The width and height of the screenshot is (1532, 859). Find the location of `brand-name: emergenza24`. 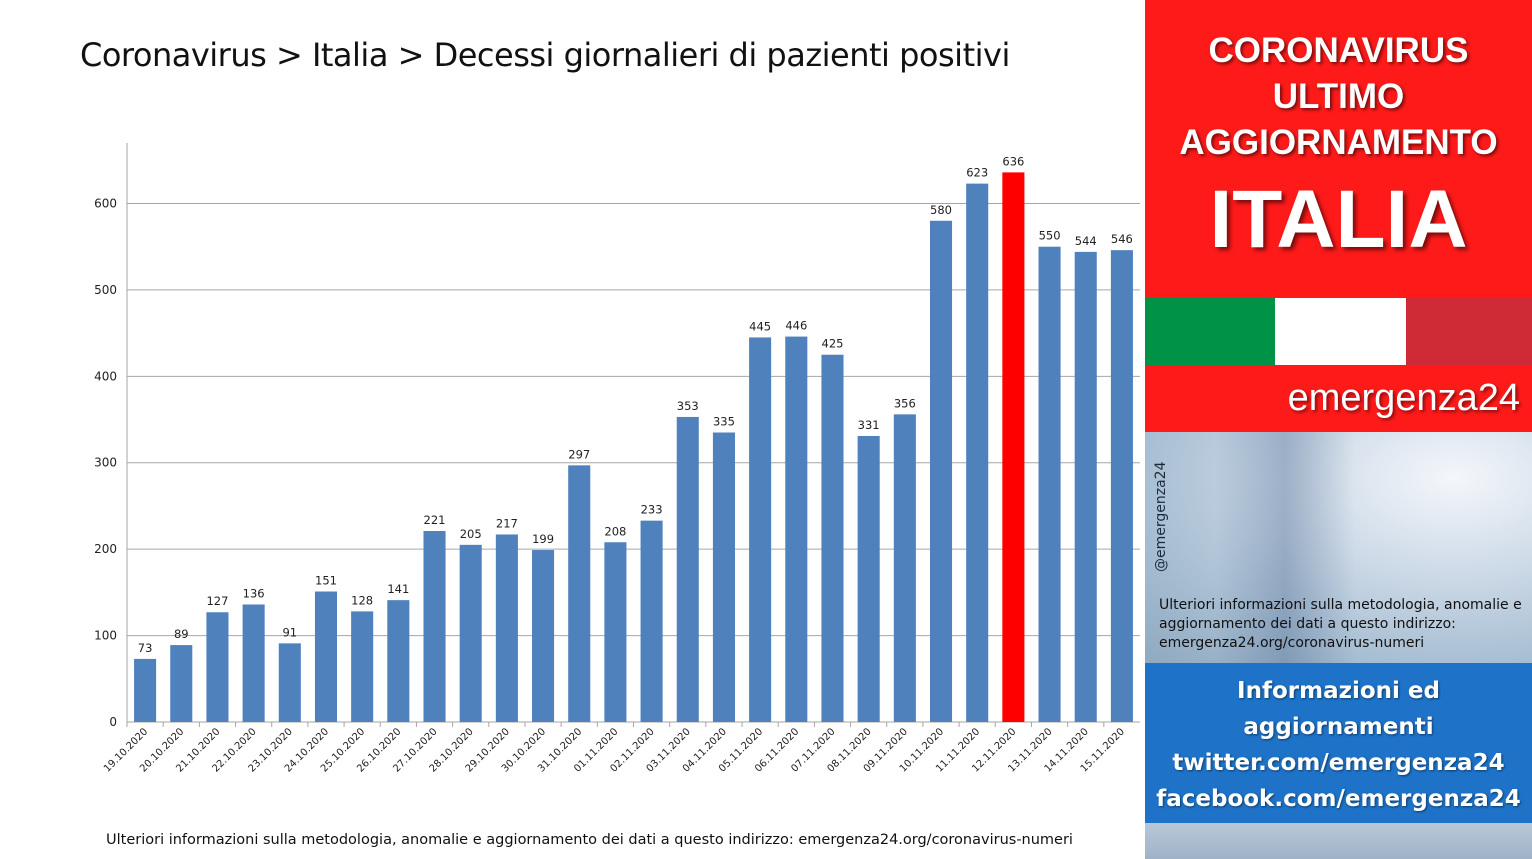

brand-name: emergenza24 is located at coordinates (1403, 398).